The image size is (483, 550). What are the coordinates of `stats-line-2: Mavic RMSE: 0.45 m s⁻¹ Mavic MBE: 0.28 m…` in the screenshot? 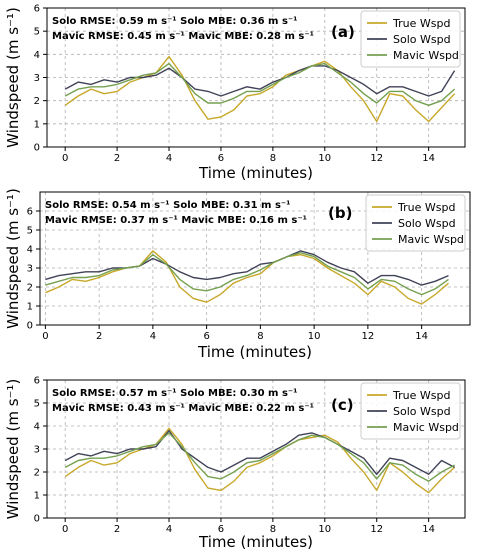 It's located at (183, 36).